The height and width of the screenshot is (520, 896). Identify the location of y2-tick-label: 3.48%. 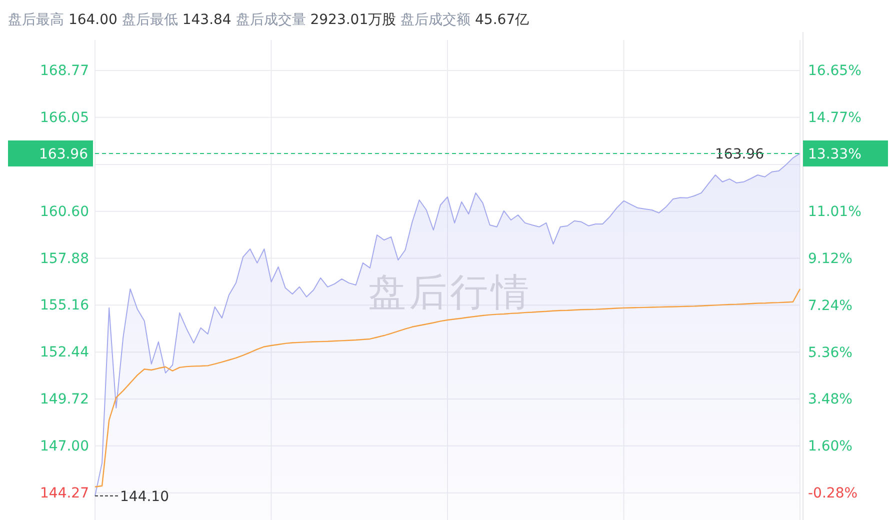
(830, 400).